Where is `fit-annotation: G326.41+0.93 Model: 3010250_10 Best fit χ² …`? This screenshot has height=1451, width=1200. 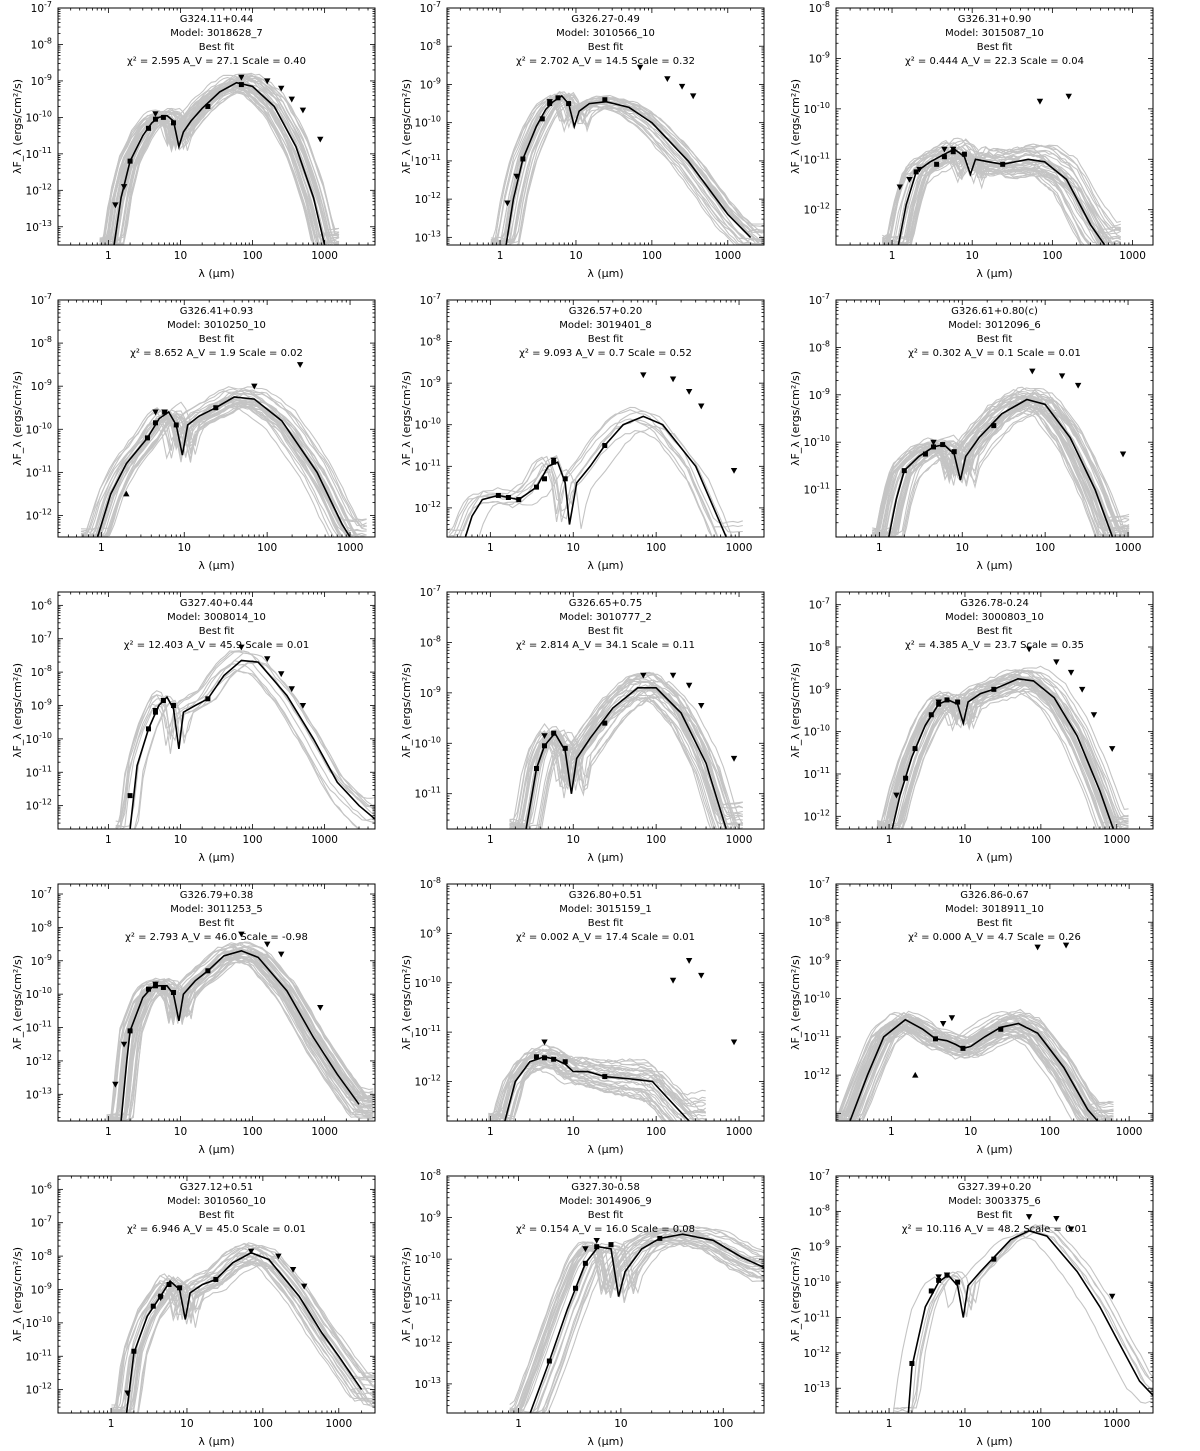
fit-annotation: G326.41+0.93 Model: 3010250_10 Best fit χ² … is located at coordinates (216, 332).